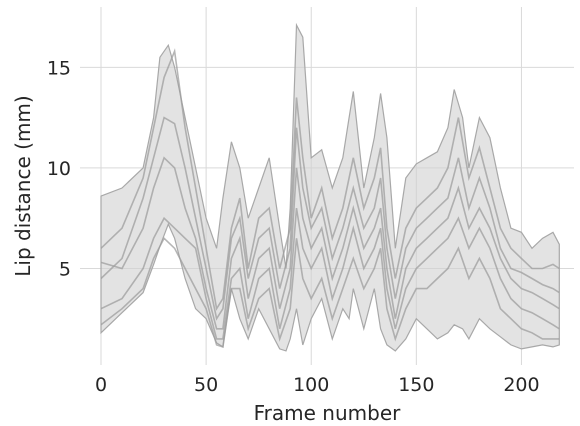 The width and height of the screenshot is (580, 426). What do you see at coordinates (328, 413) in the screenshot?
I see `x-axis-label: Frame number` at bounding box center [328, 413].